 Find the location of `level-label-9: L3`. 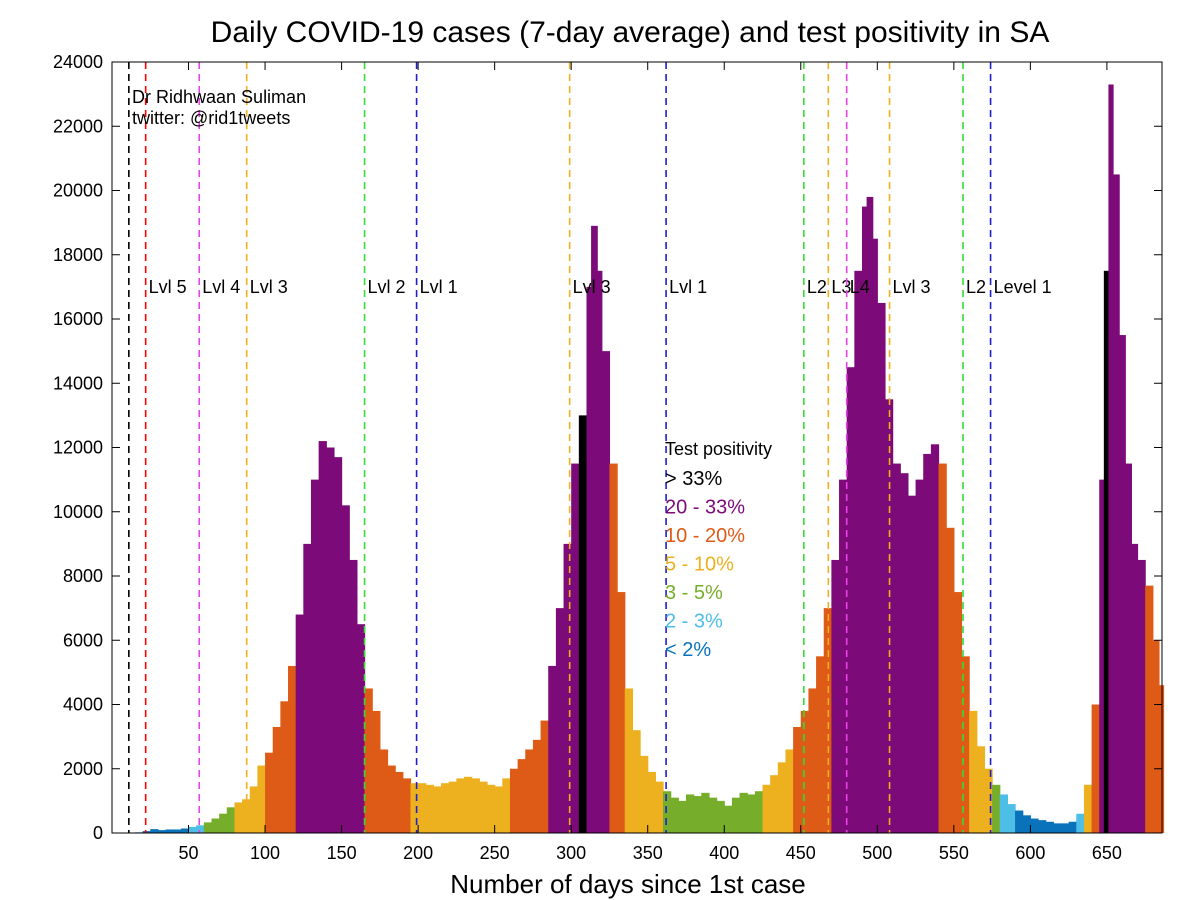

level-label-9: L3 is located at coordinates (841, 287).